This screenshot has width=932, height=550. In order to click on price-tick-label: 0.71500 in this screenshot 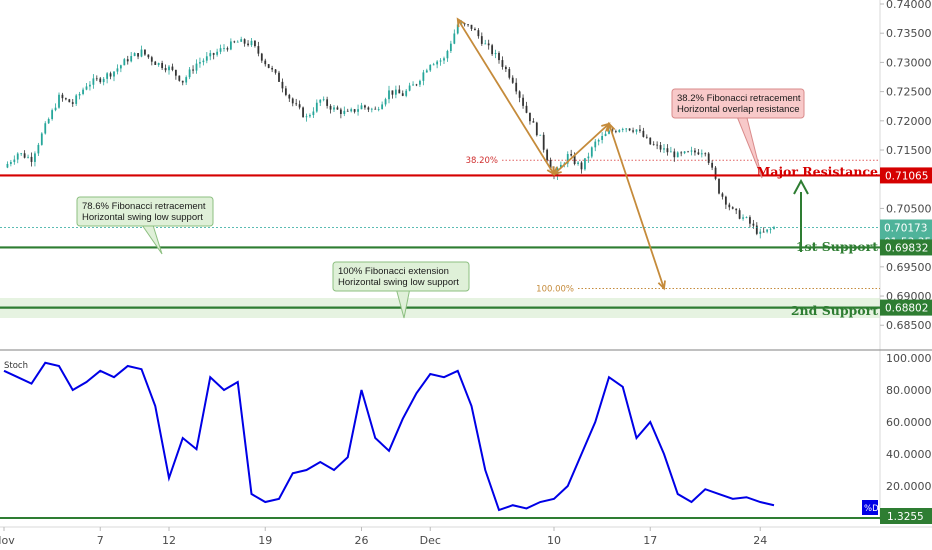, I will do `click(909, 150)`.